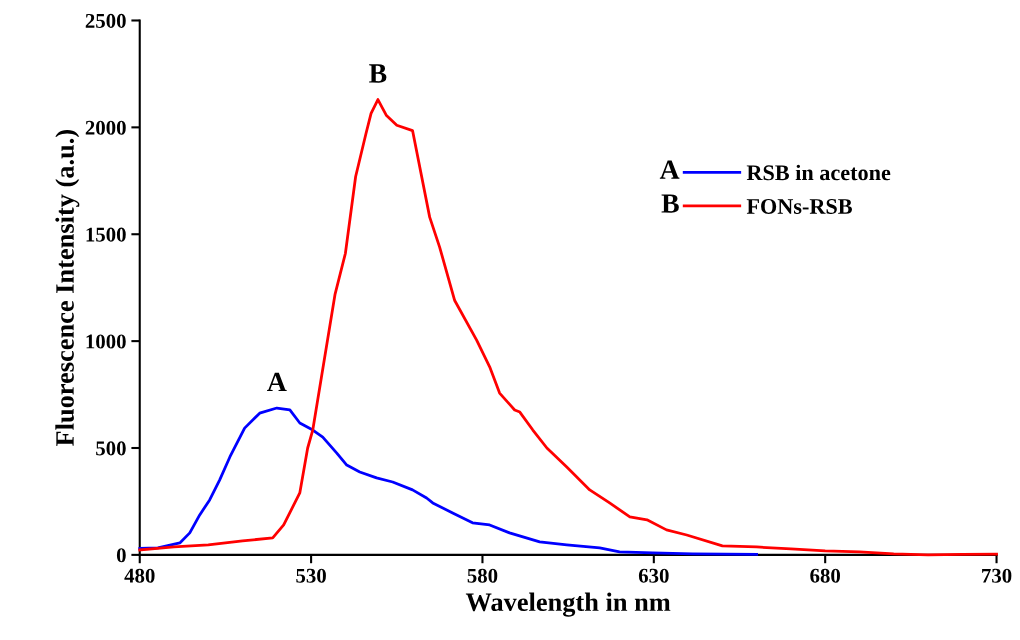  I want to click on x-tick-label: 730, so click(997, 575).